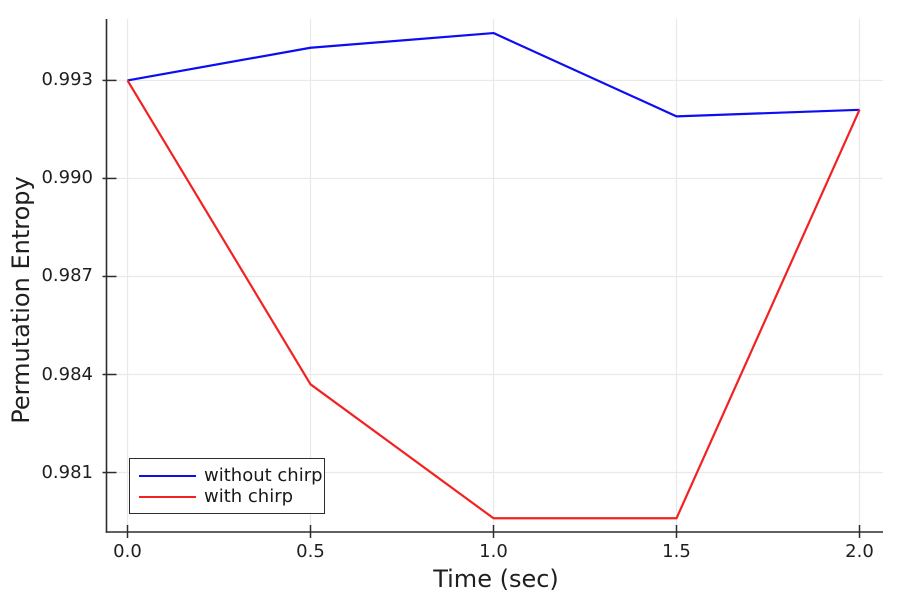 The image size is (900, 600). I want to click on y-tick-label: 0.990, so click(67, 178).